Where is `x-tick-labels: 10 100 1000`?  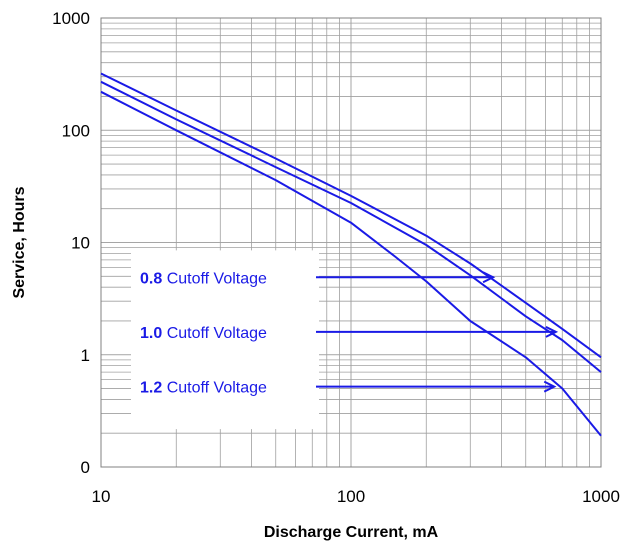 x-tick-labels: 10 100 1000 is located at coordinates (356, 496).